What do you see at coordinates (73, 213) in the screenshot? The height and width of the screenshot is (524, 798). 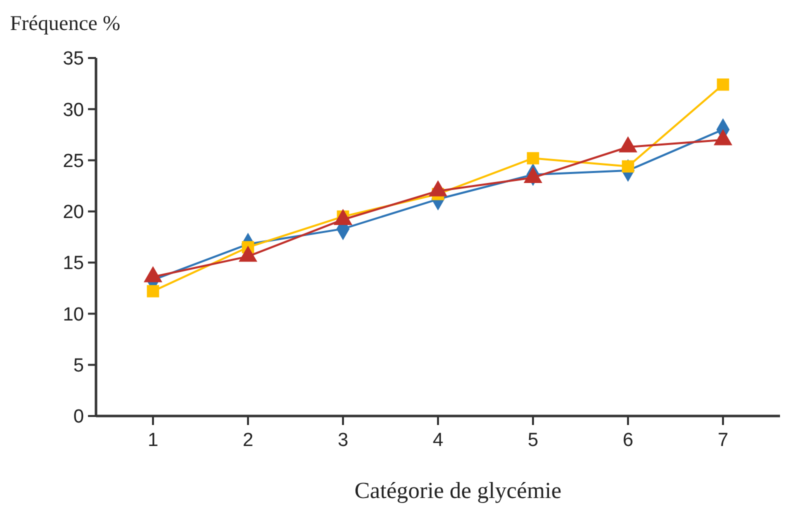 I see `y-tick-label: 20` at bounding box center [73, 213].